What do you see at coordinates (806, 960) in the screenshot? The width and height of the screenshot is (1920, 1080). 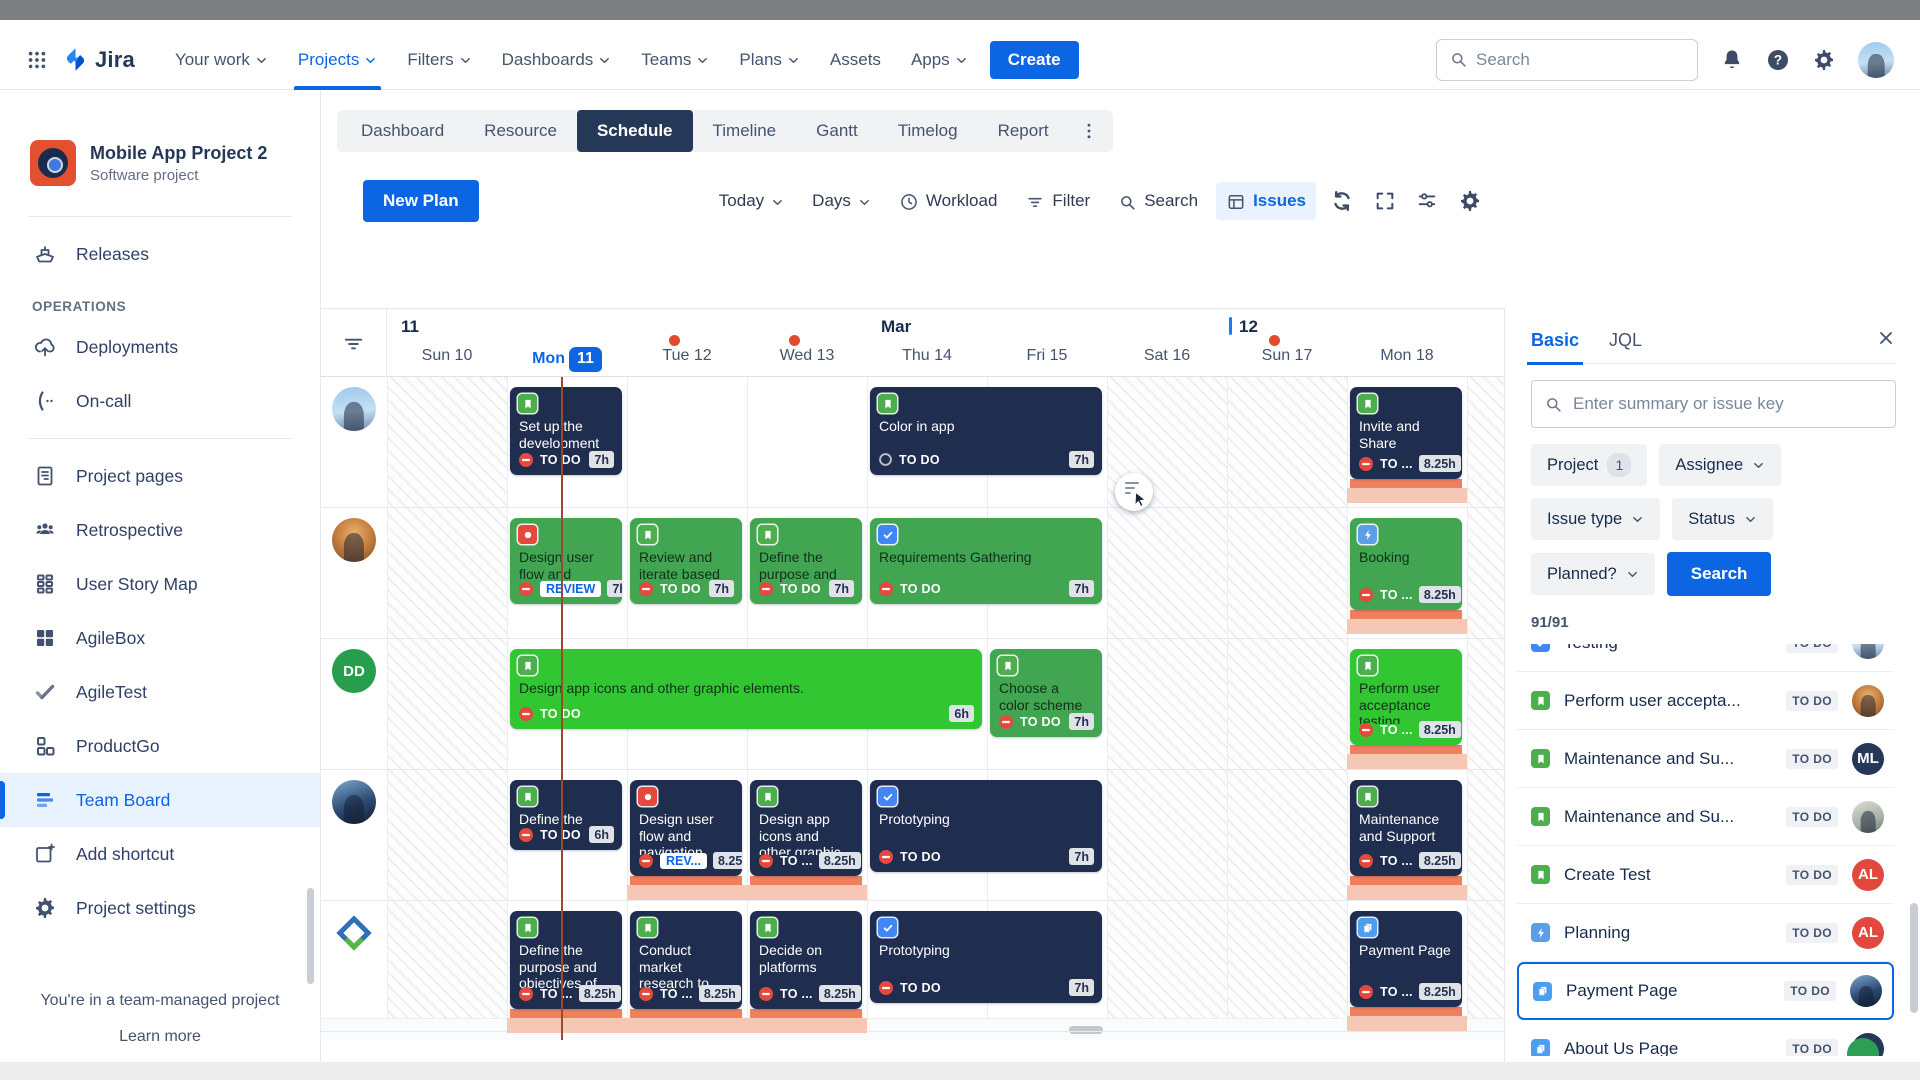 I see `task-card: Decide on platforms TO ... 8.25h` at bounding box center [806, 960].